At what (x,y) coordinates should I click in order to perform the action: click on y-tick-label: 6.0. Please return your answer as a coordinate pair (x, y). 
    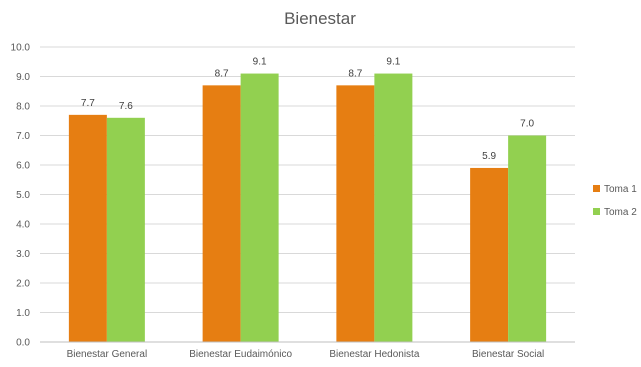
    Looking at the image, I should click on (23, 166).